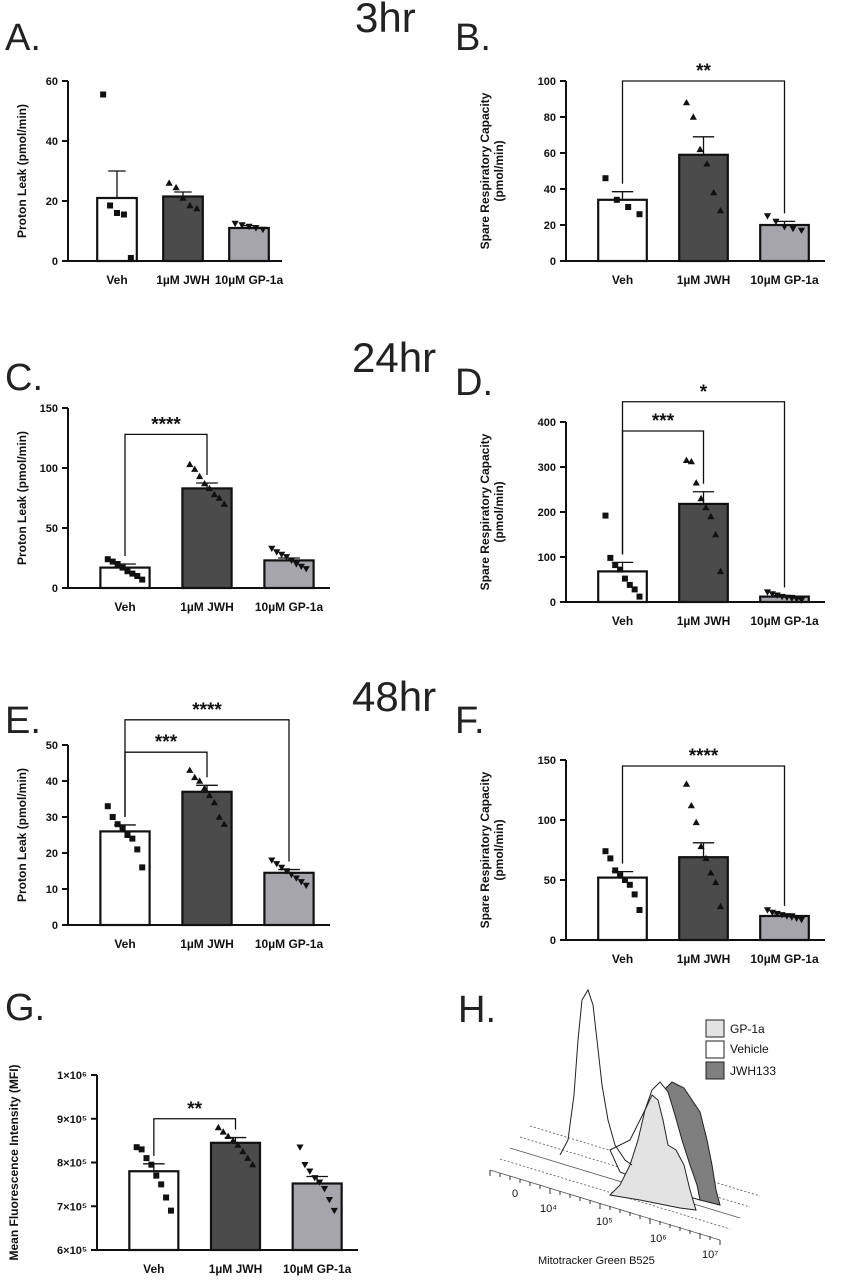 The image size is (845, 1280). I want to click on error-bar, so click(703, 497).